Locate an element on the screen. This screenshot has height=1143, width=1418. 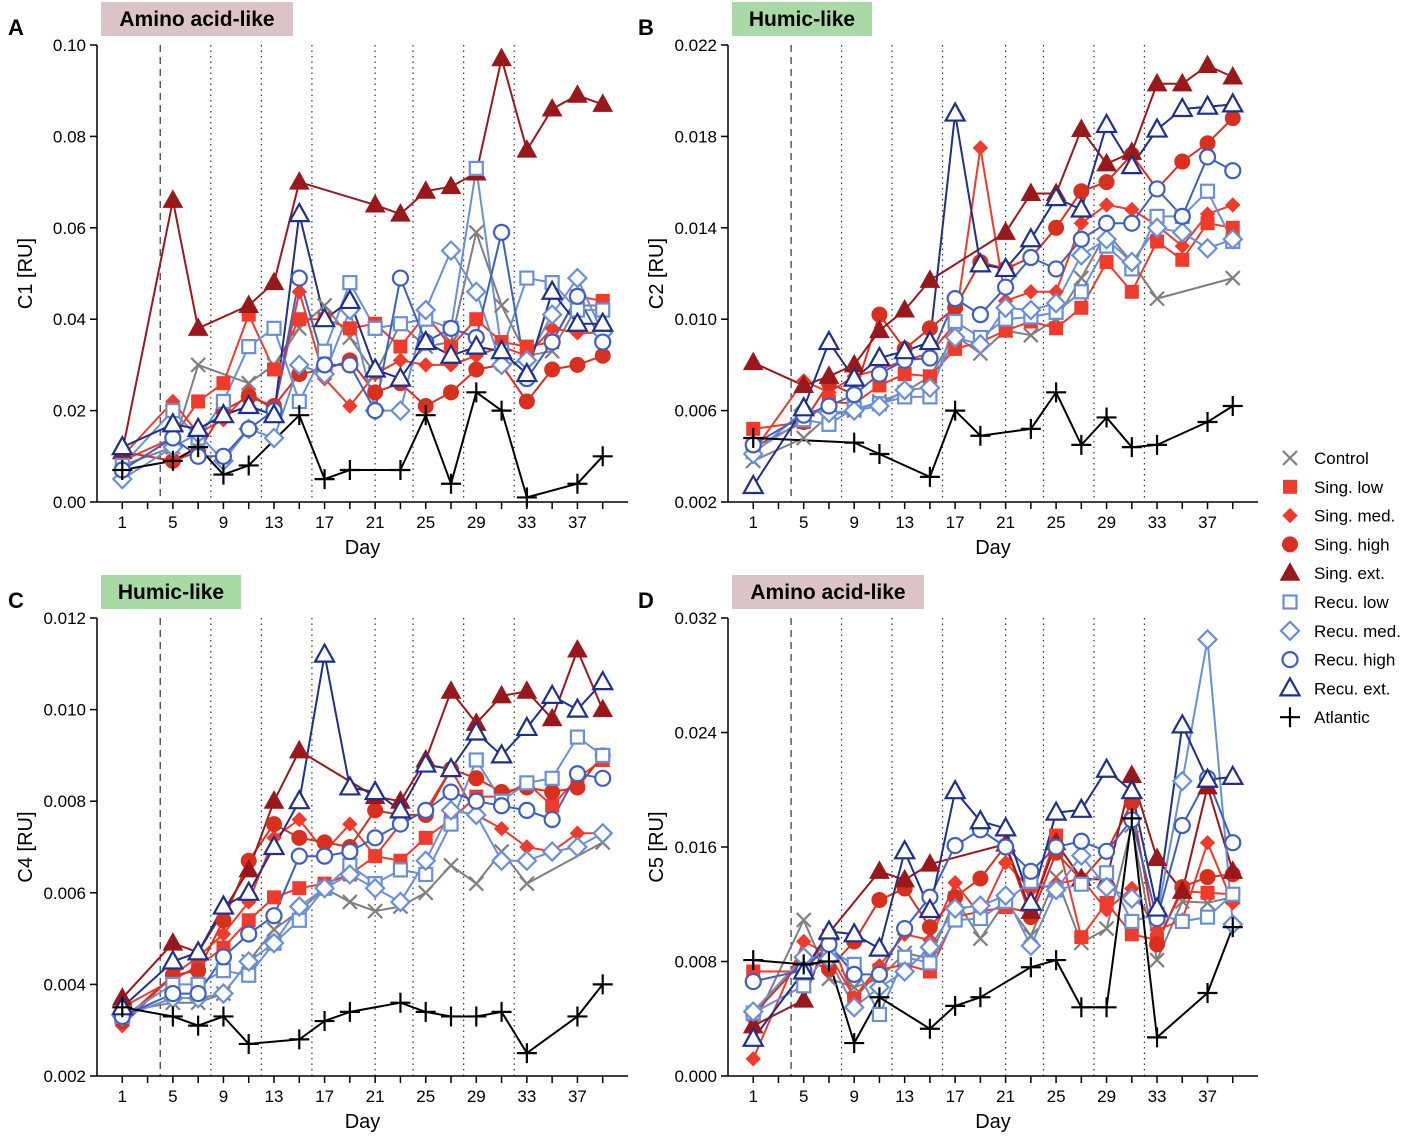
y-tick-label: 0.006 is located at coordinates (695, 411).